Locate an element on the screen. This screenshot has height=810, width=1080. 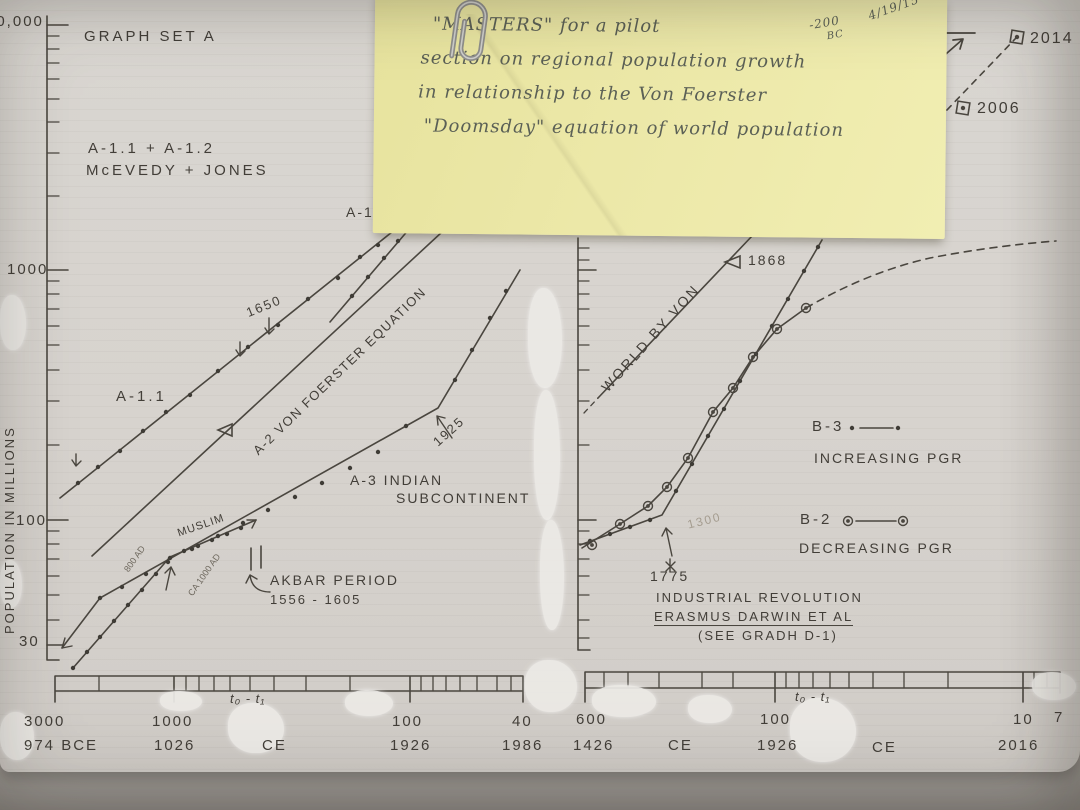
label-1868: 1868 is located at coordinates (768, 260).